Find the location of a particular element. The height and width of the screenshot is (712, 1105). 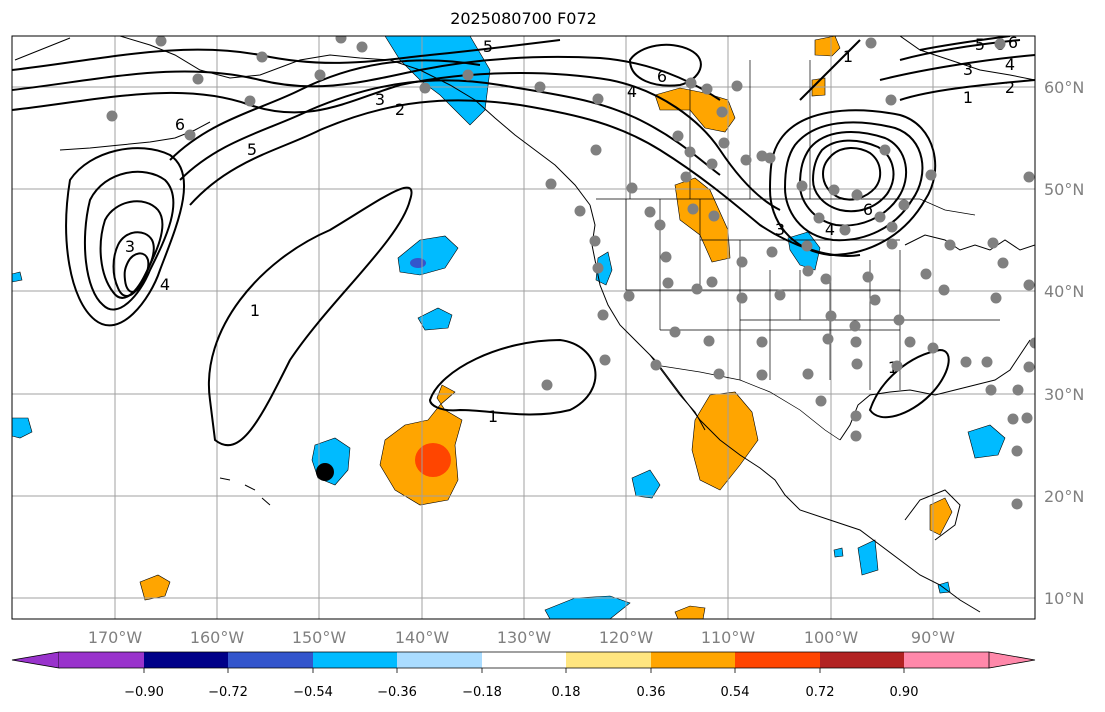

lon-label: 90°W is located at coordinates (933, 637).